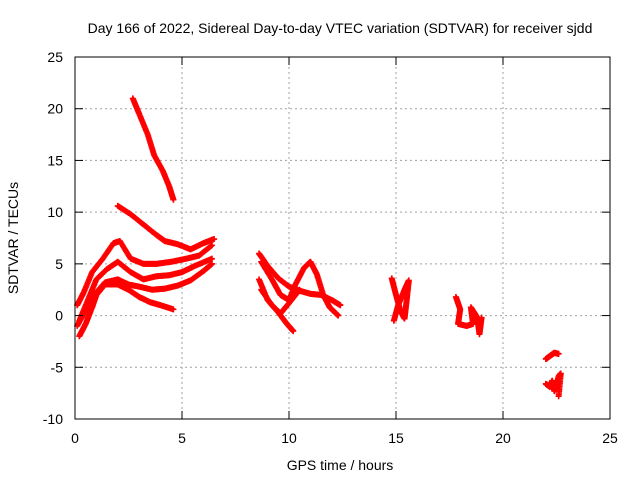 The width and height of the screenshot is (640, 480). I want to click on y-tick-label: 5, so click(59, 264).